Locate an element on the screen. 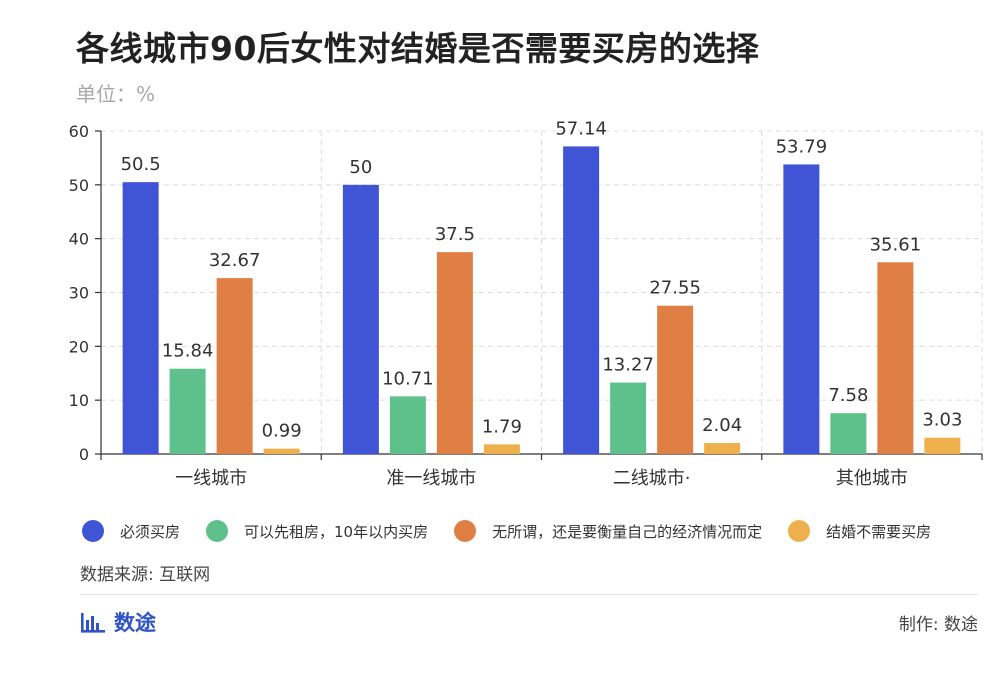 This screenshot has width=1000, height=698. y-tick-label: 30 is located at coordinates (79, 293).